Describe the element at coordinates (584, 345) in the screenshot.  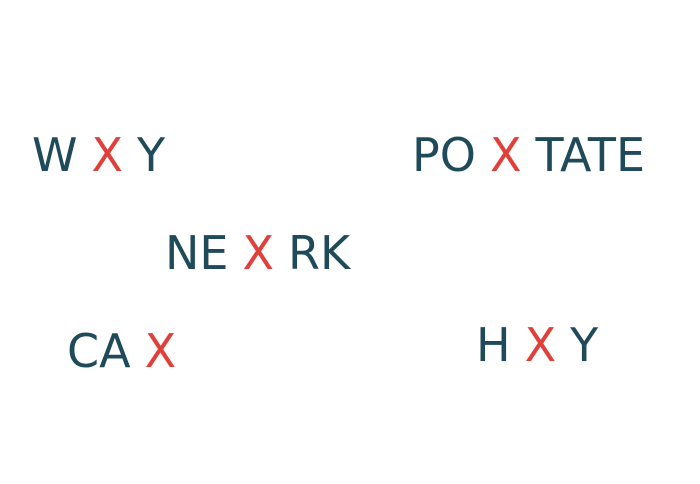
I see `word-5-suffix: Y` at that location.